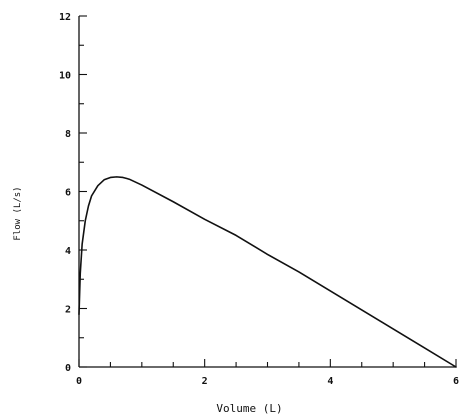 The height and width of the screenshot is (418, 465). Describe the element at coordinates (65, 17) in the screenshot. I see `y-tick-label: 12` at that location.